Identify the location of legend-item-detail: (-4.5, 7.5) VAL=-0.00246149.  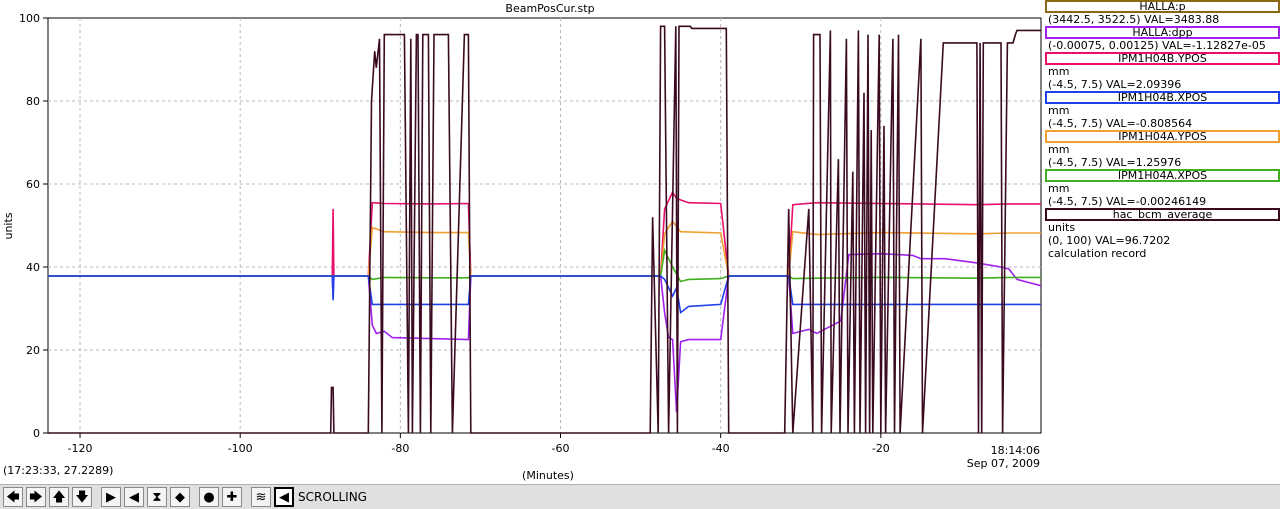
(1127, 201).